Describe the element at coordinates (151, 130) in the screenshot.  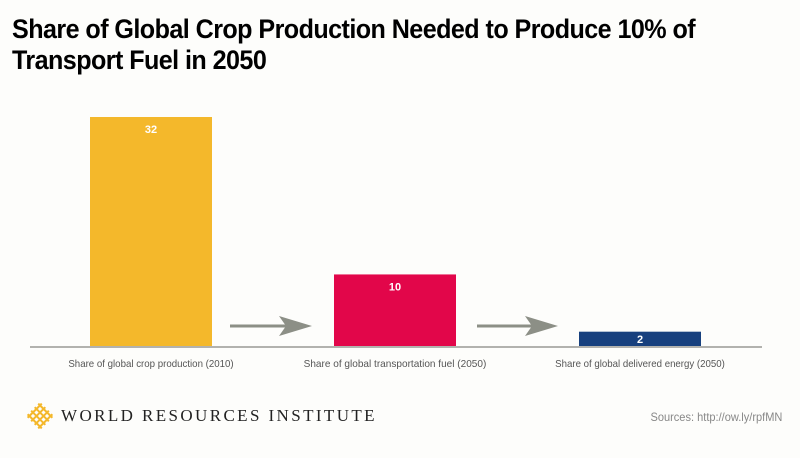
I see `data-label: 32` at that location.